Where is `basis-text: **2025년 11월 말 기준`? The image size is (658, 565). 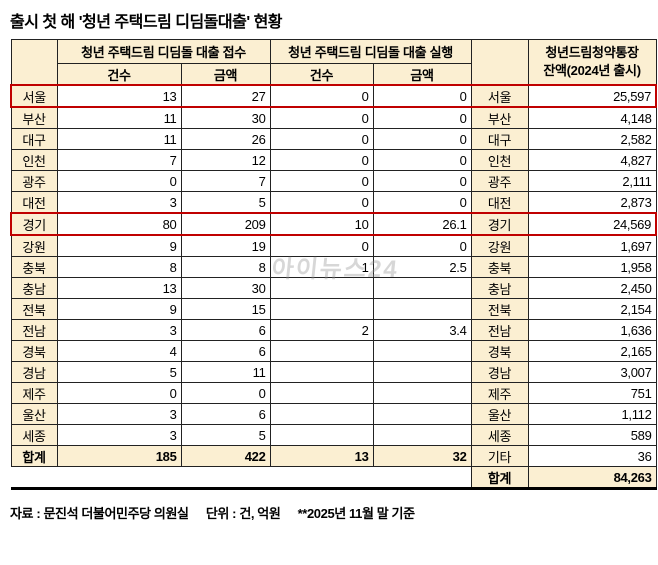 basis-text: **2025년 11월 말 기준 is located at coordinates (356, 513).